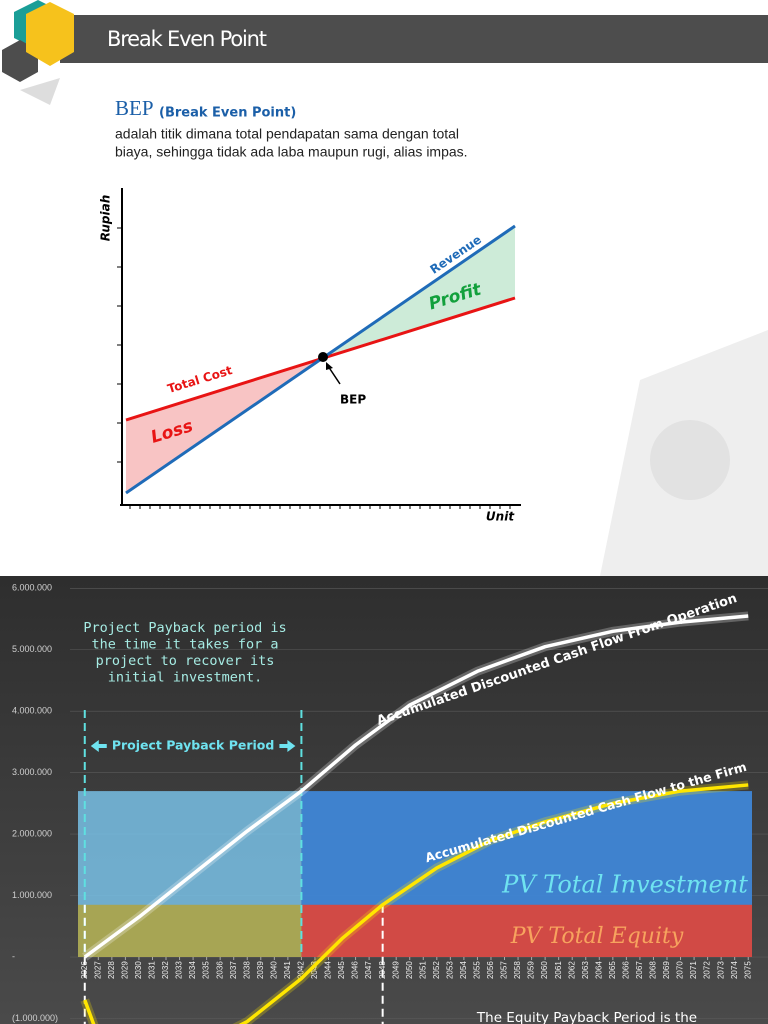  Describe the element at coordinates (227, 113) in the screenshot. I see `bep-expansion: (Break Even Point)` at that location.